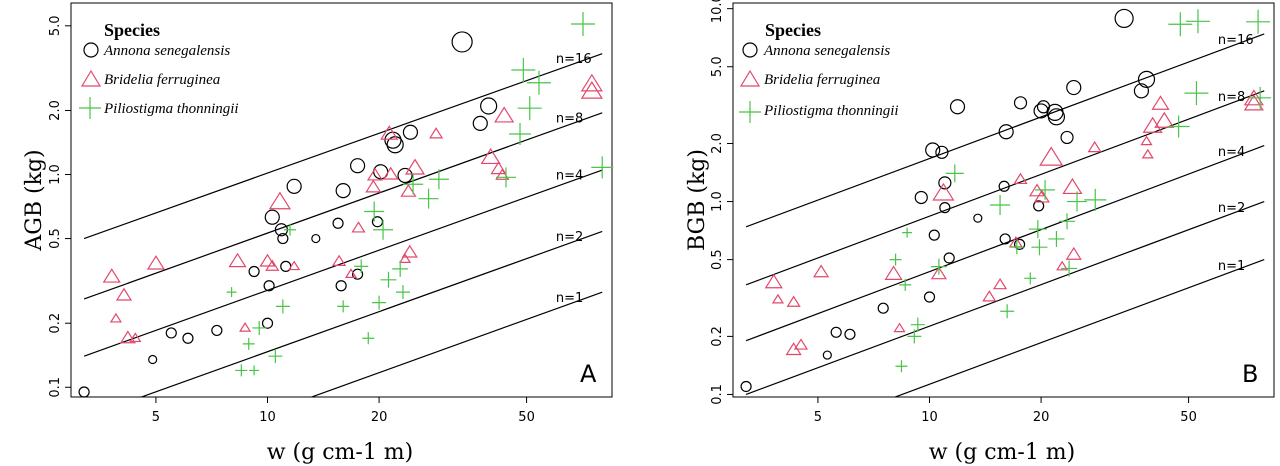 This screenshot has height=466, width=1280. Describe the element at coordinates (1231, 97) in the screenshot. I see `reference-line-label: n=8` at that location.